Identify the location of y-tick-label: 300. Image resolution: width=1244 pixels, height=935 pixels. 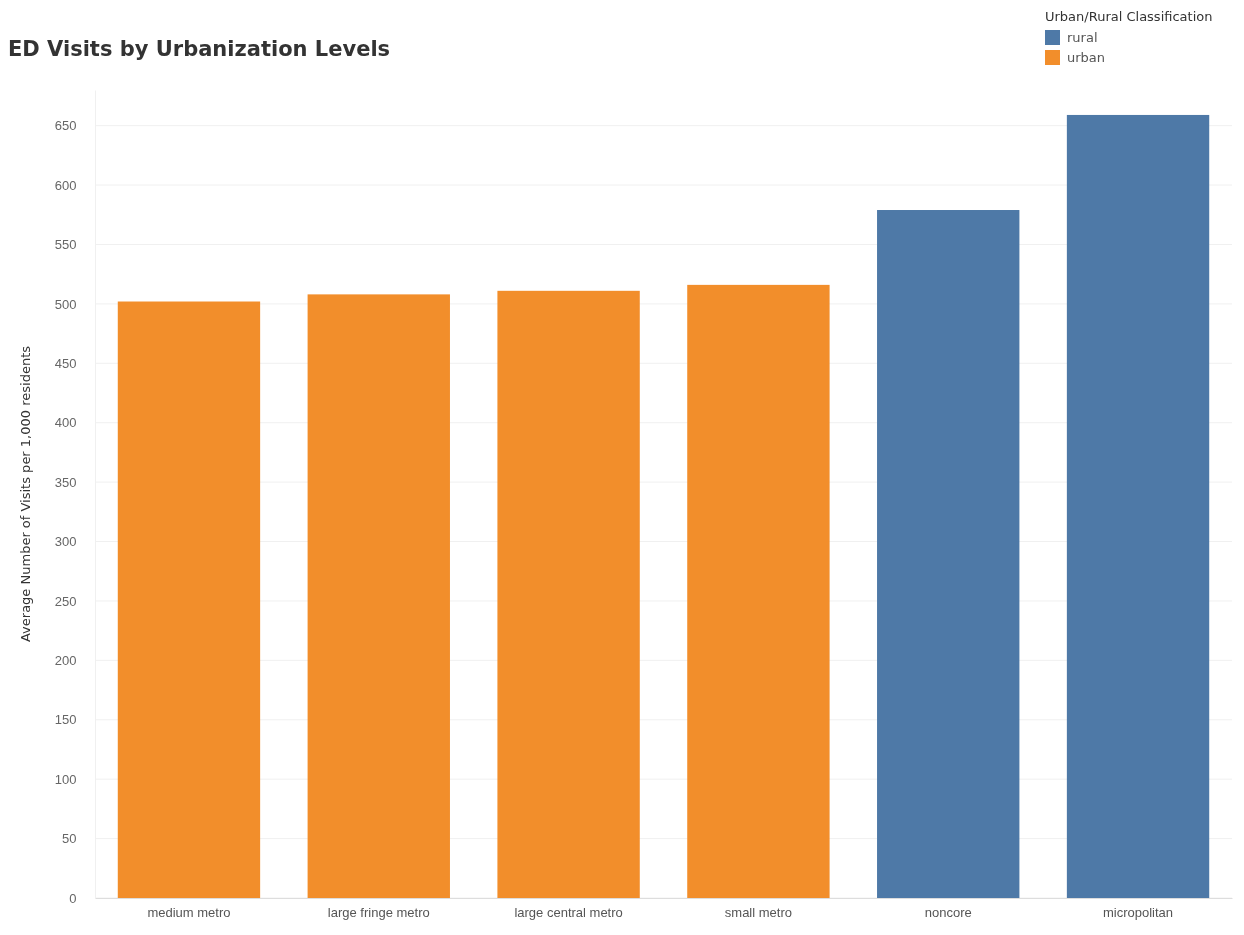
(65, 542).